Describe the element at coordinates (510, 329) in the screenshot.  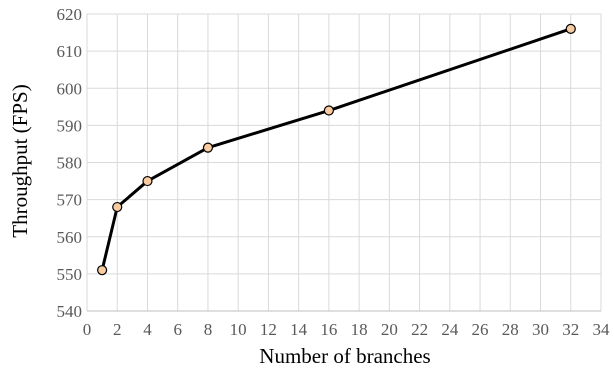
I see `x-tick-label: 28` at that location.